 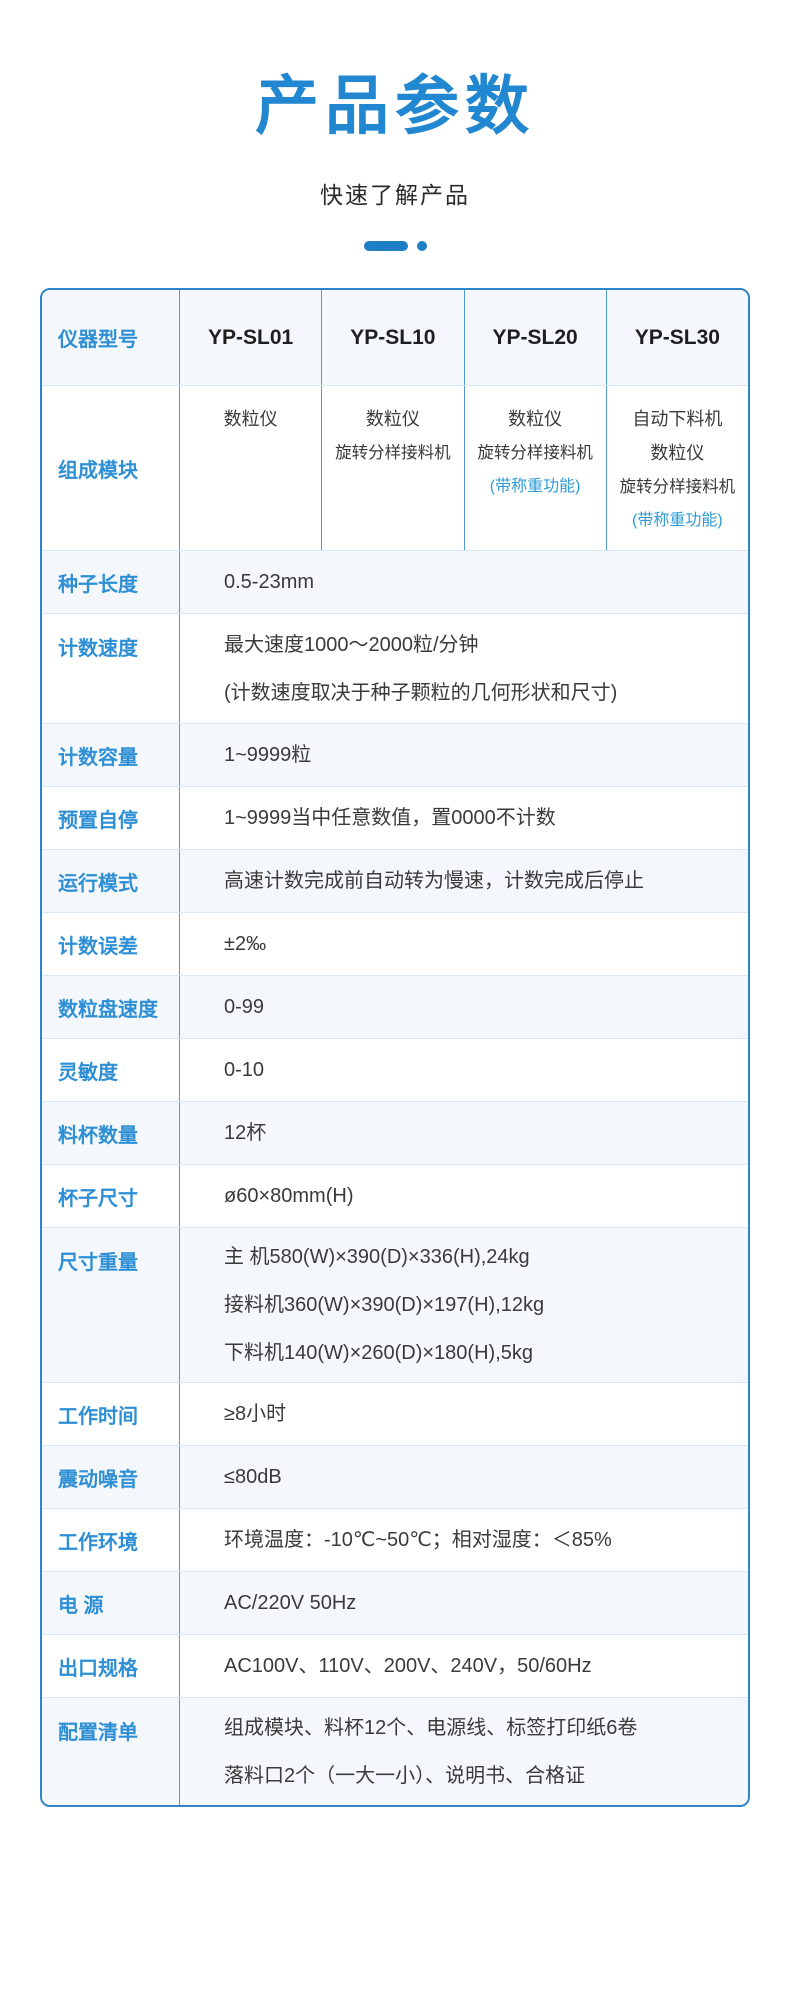 I want to click on row-label: 料杯数量, so click(x=111, y=1133).